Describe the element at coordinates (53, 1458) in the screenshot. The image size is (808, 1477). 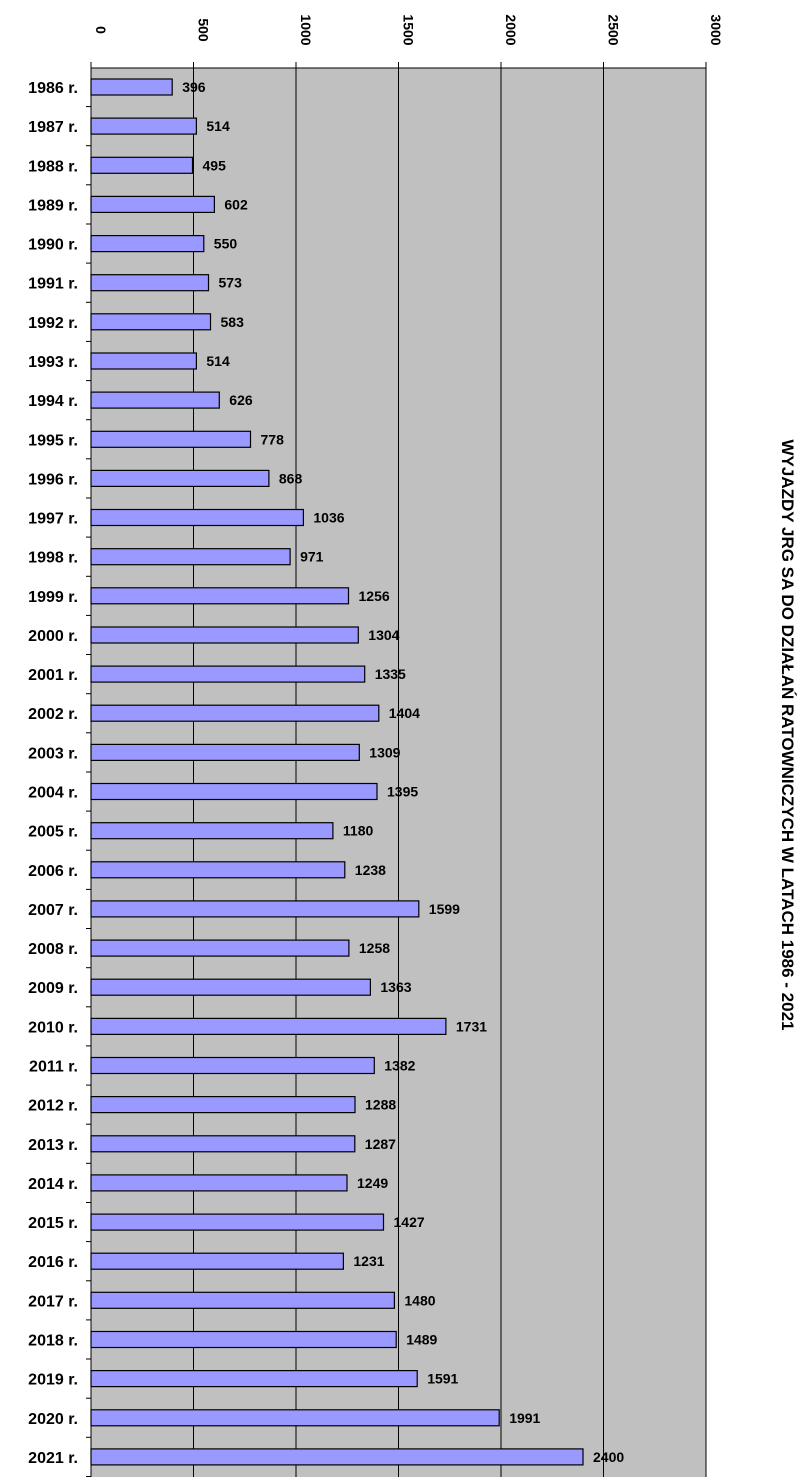
I see `category-label: 2021 r.` at that location.